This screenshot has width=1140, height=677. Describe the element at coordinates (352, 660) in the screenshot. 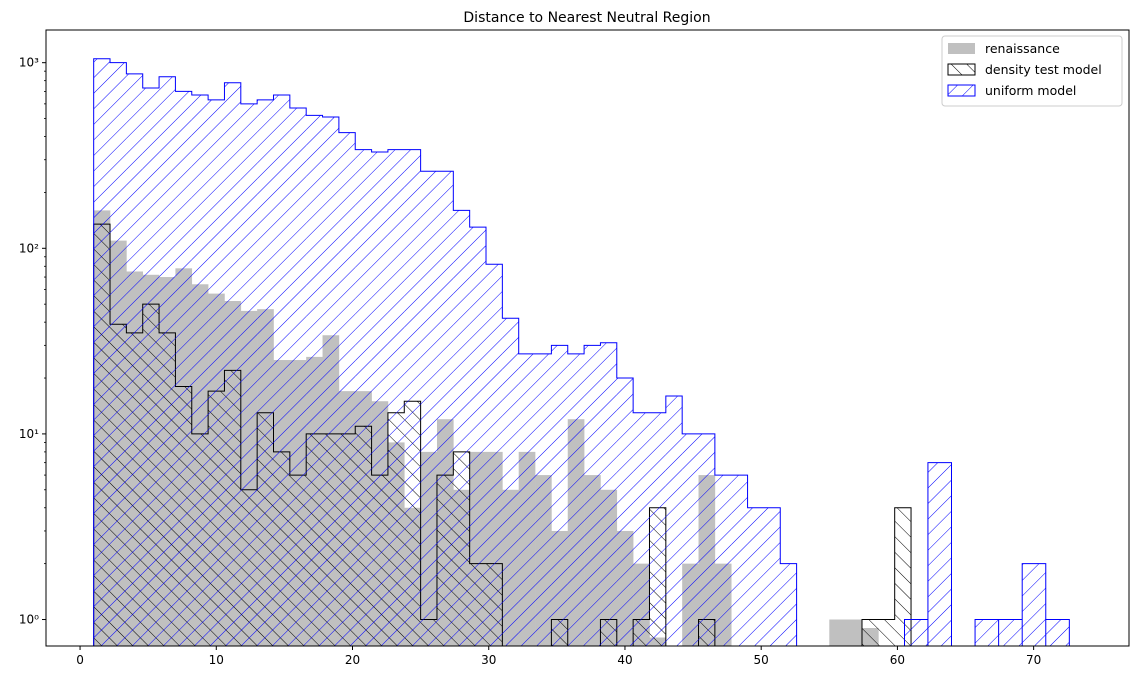

I see `x-tick-label-20: 20` at that location.